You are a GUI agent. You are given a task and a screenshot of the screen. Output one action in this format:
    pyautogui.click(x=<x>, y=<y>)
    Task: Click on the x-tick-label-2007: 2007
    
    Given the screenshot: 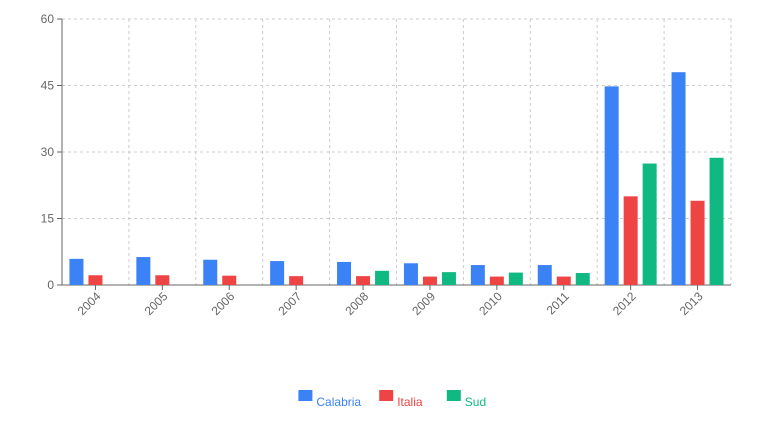 What is the action you would take?
    pyautogui.click(x=289, y=303)
    